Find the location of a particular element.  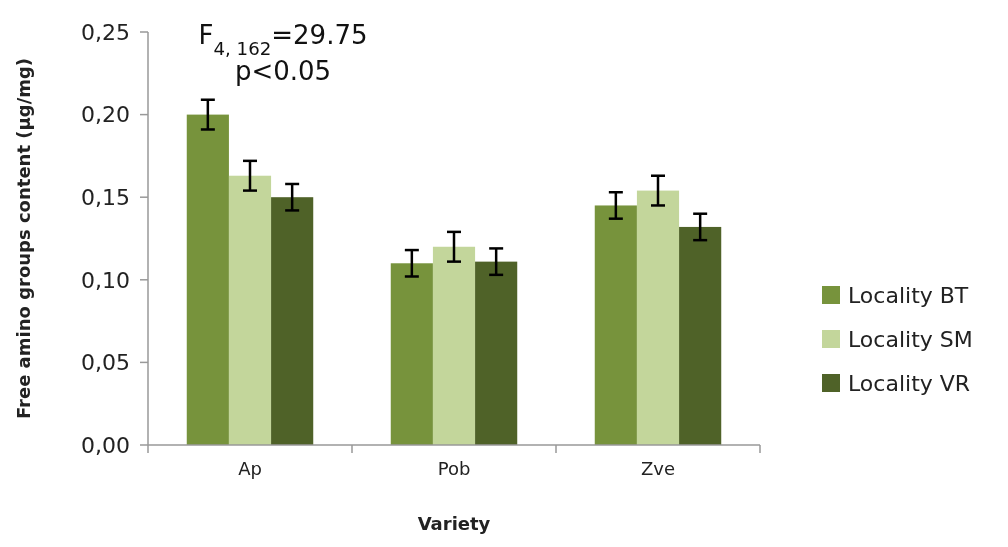

annotation: p<0.05 is located at coordinates (283, 71).